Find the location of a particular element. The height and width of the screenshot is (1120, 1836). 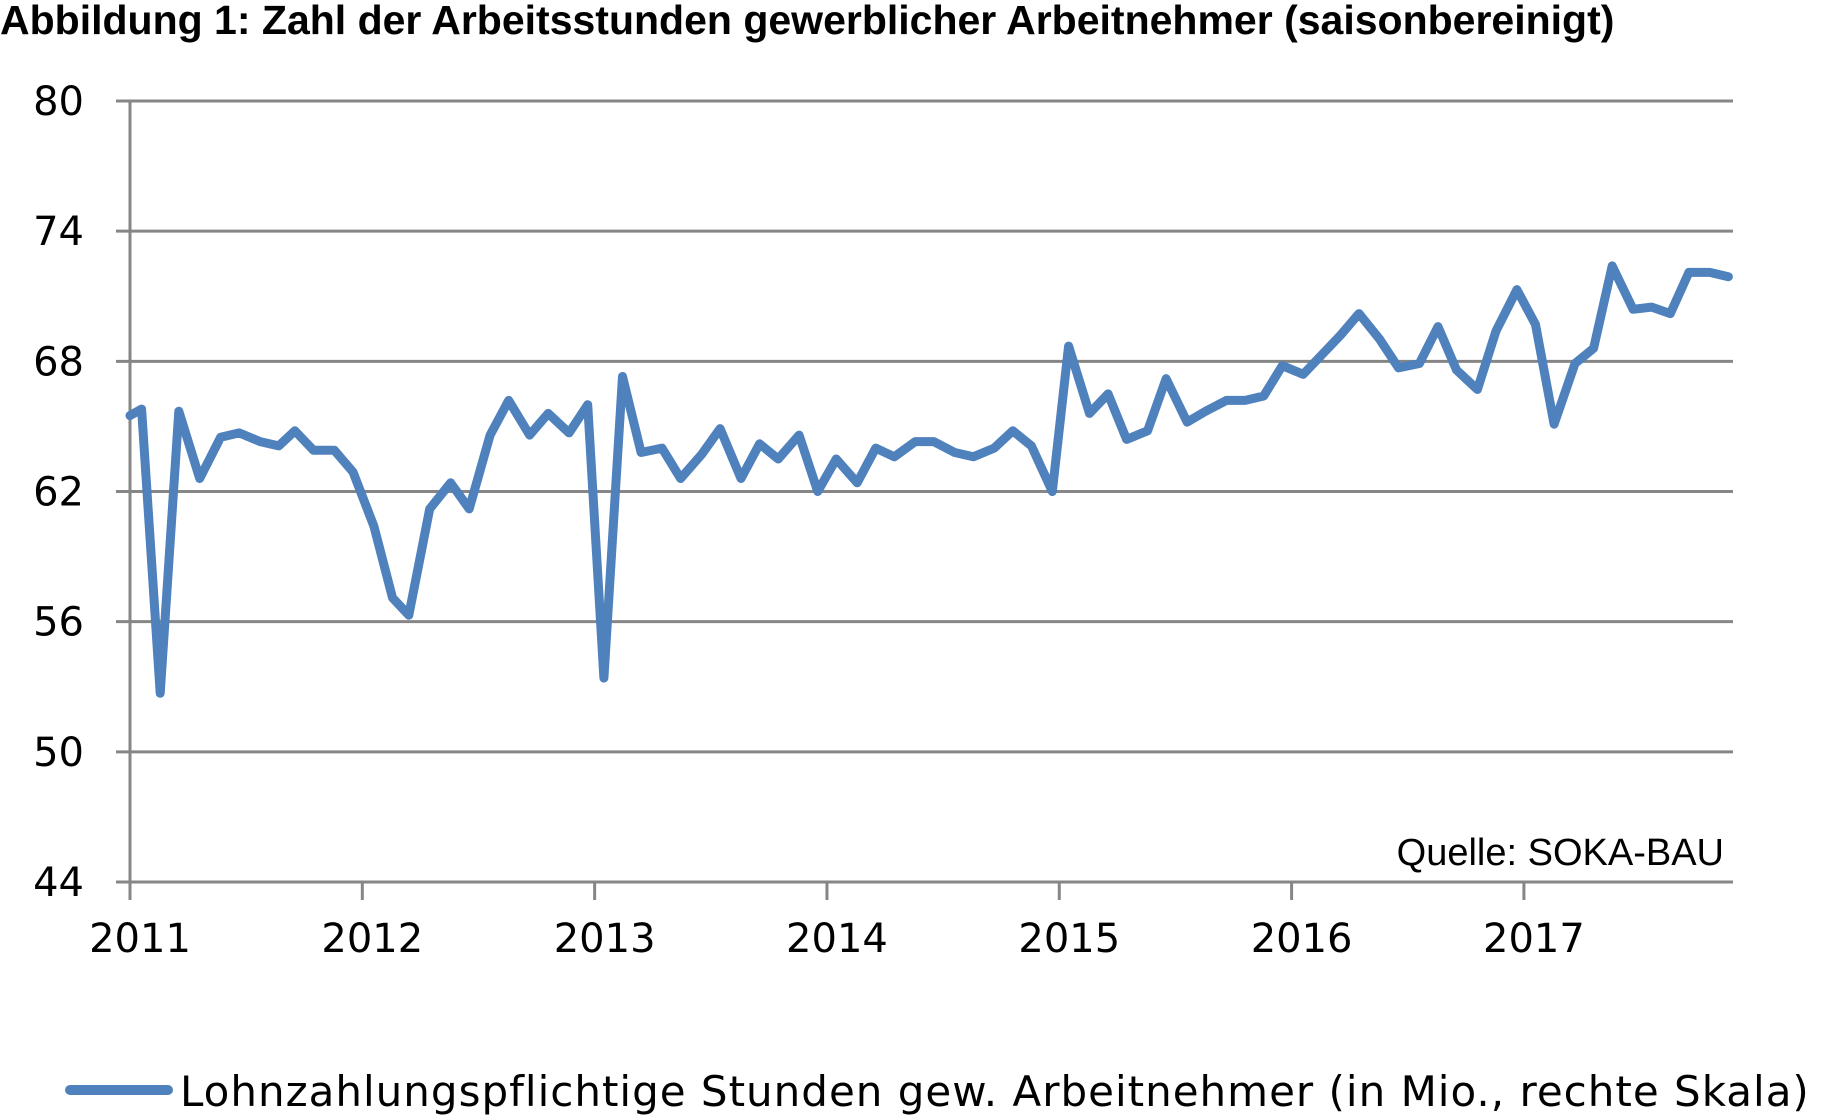

y-tick-label: 74 is located at coordinates (58, 232).